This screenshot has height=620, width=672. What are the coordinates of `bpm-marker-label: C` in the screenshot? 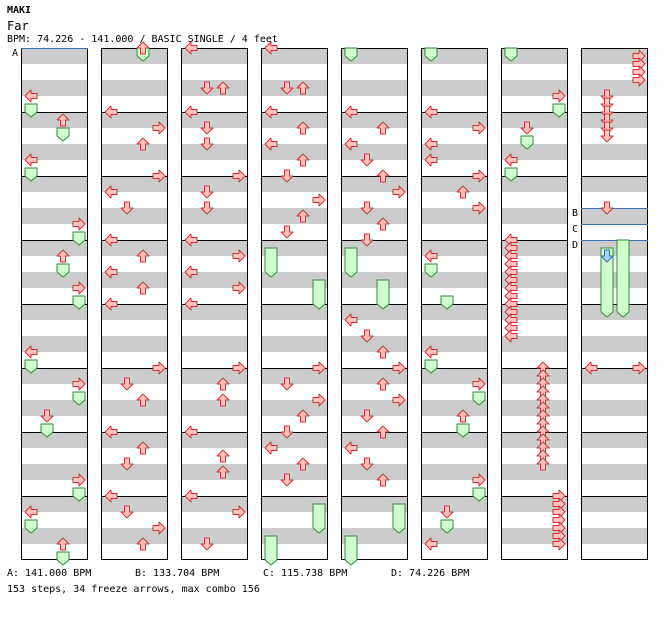 It's located at (575, 229).